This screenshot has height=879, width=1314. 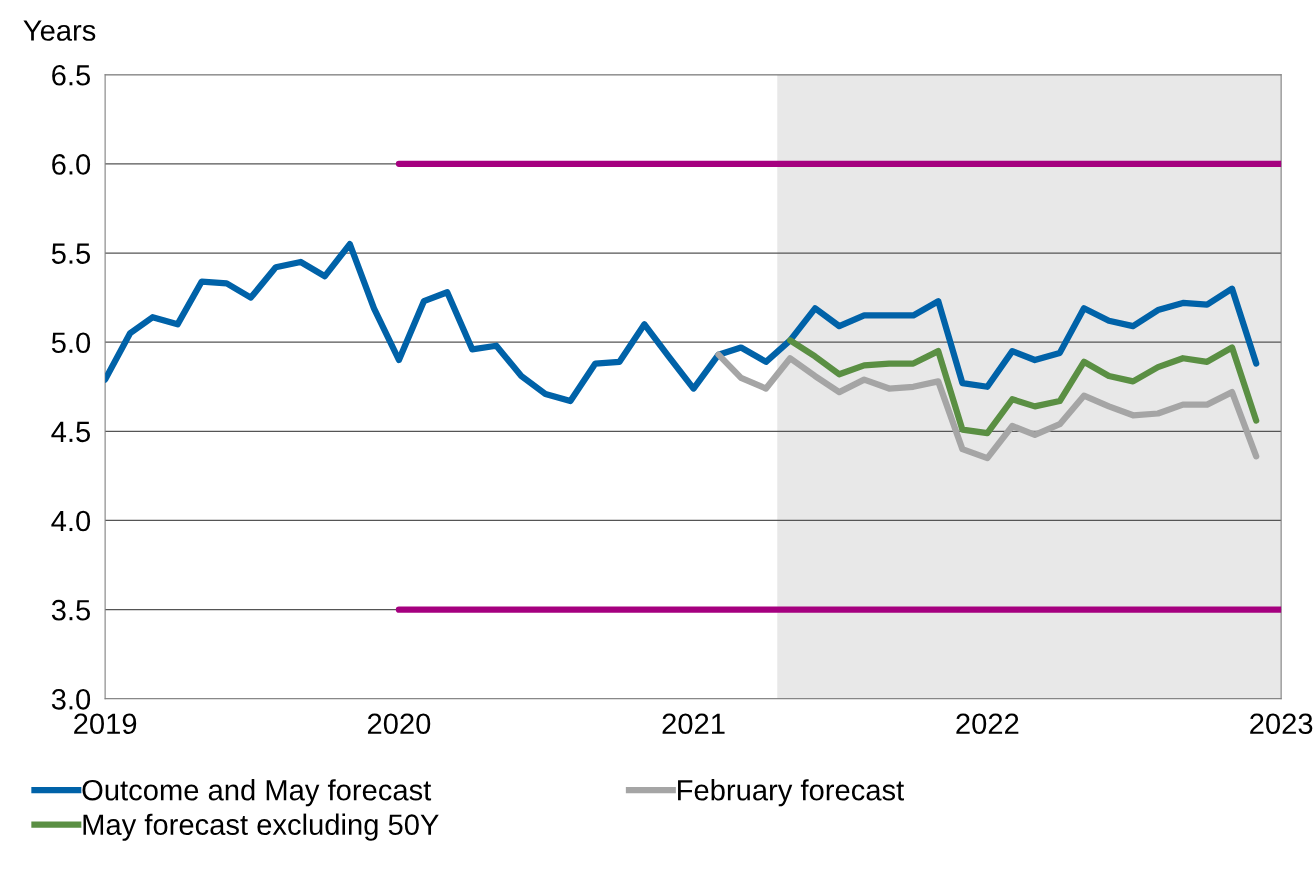 I want to click on y-axis-title: Years, so click(x=59, y=30).